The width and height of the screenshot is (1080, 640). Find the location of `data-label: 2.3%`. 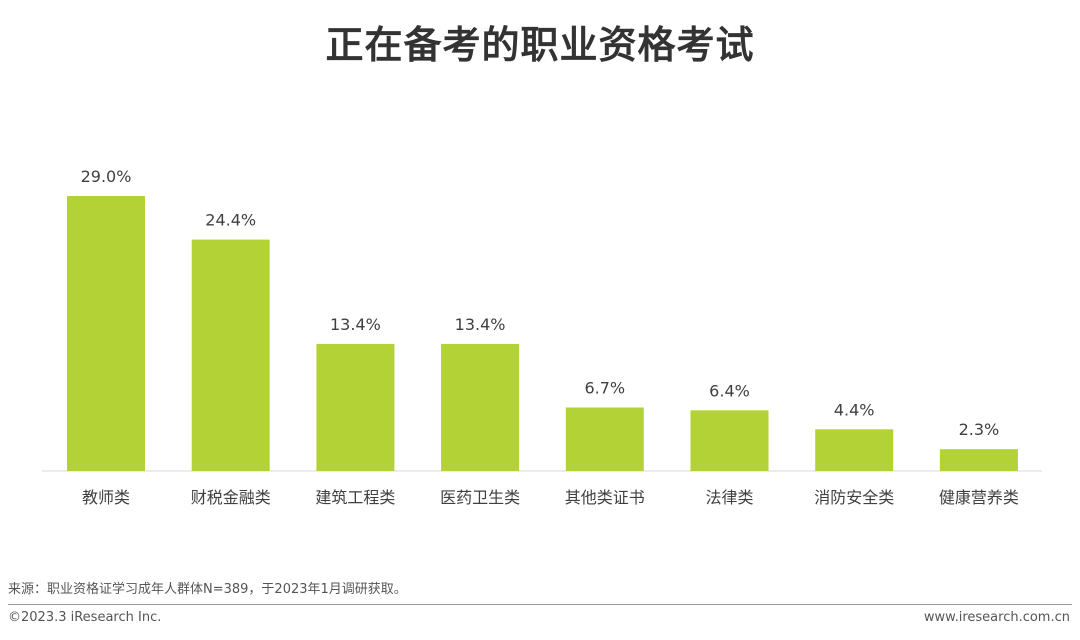

data-label: 2.3% is located at coordinates (979, 429).